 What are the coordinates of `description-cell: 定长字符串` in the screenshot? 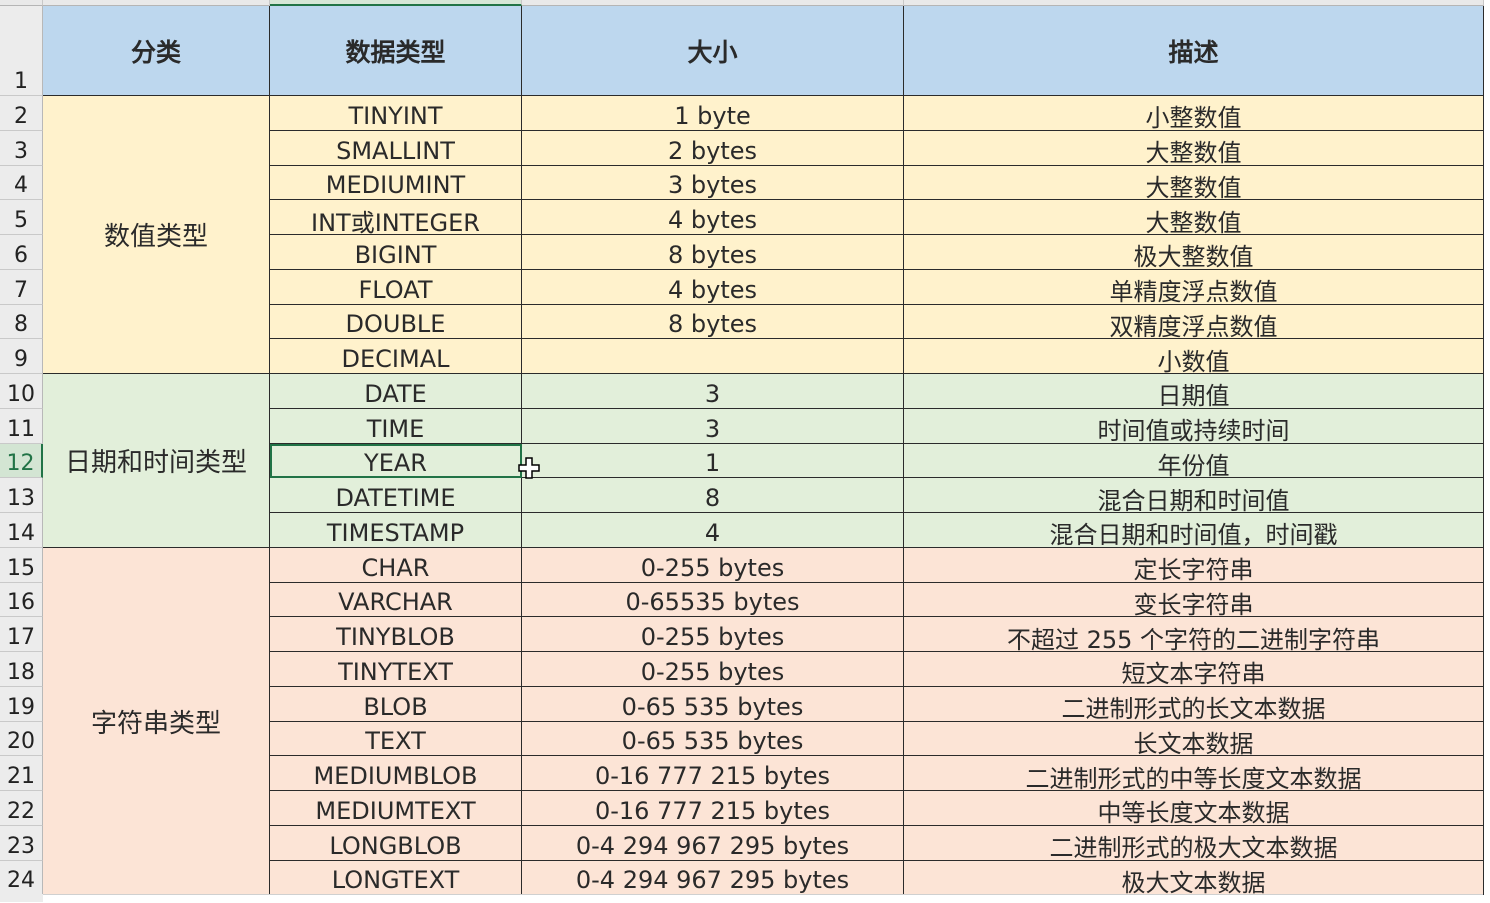 It's located at (1194, 565).